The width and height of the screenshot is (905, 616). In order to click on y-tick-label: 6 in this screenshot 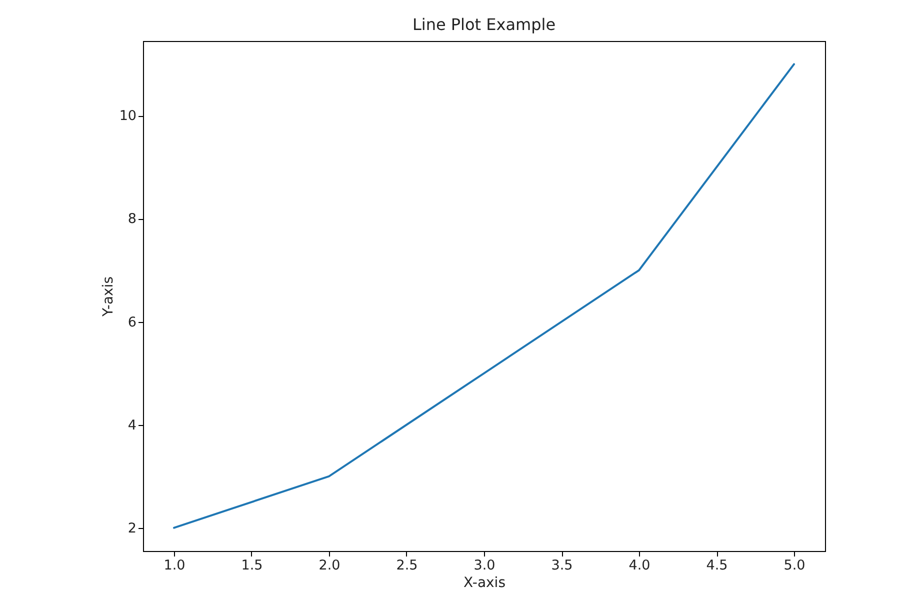, I will do `click(132, 322)`.